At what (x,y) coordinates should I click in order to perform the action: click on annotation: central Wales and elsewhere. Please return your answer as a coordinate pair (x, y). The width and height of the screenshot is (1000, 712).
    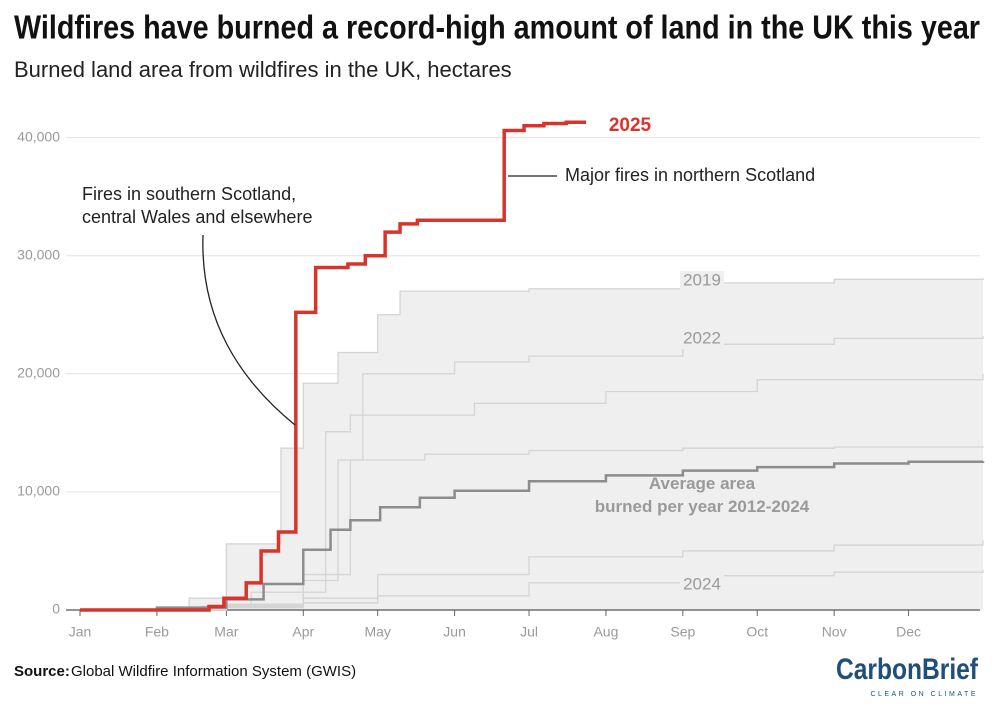
    Looking at the image, I should click on (197, 217).